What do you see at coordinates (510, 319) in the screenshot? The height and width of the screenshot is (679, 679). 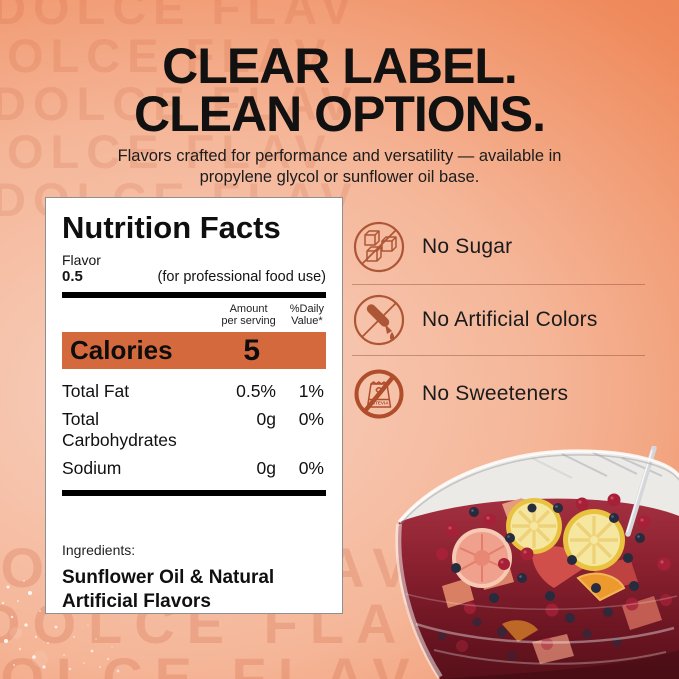 I see `feature-label: No Artificial Colors` at bounding box center [510, 319].